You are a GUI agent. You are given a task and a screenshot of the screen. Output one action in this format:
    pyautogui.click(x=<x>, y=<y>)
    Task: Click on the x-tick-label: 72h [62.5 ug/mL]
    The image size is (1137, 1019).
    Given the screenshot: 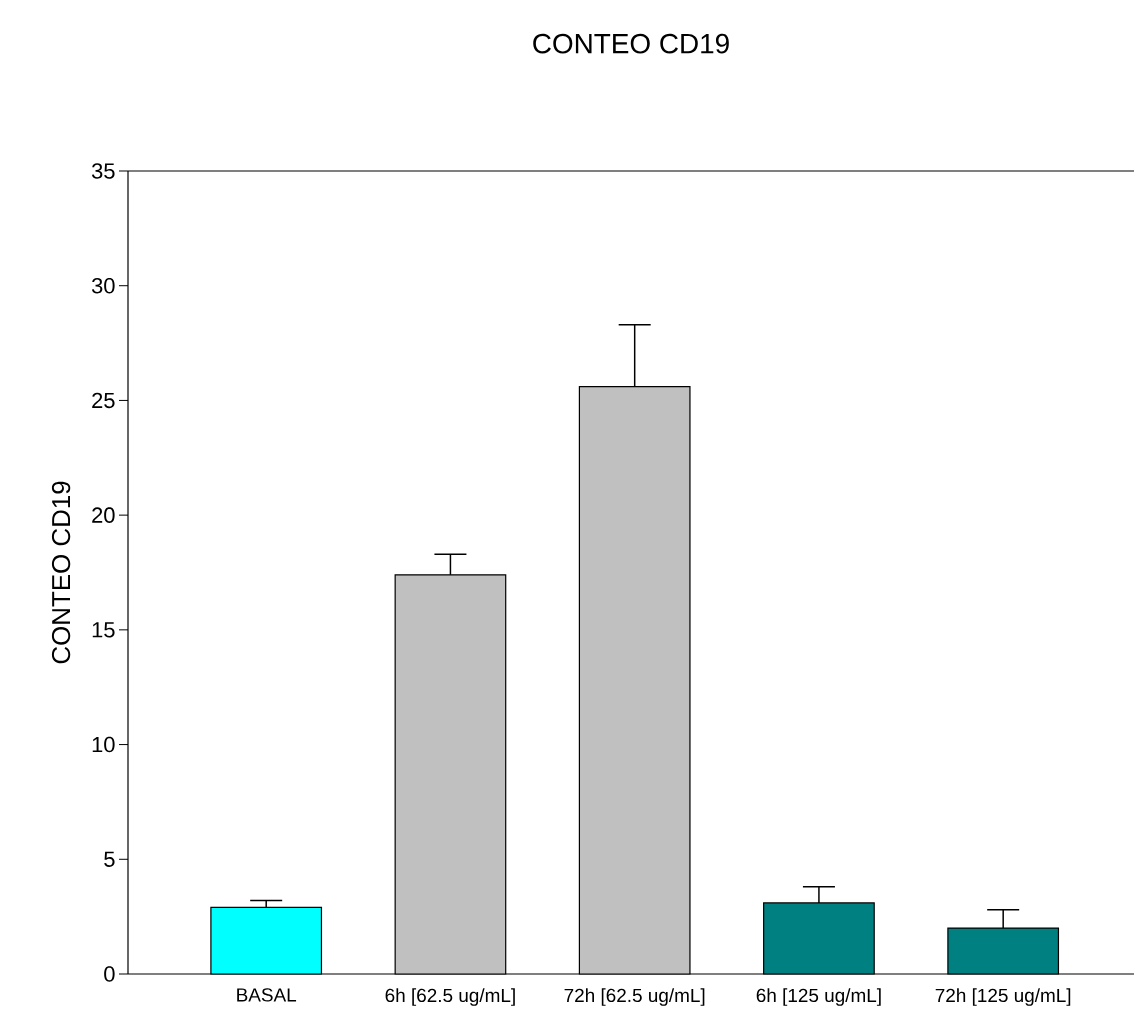 What is the action you would take?
    pyautogui.click(x=634, y=997)
    